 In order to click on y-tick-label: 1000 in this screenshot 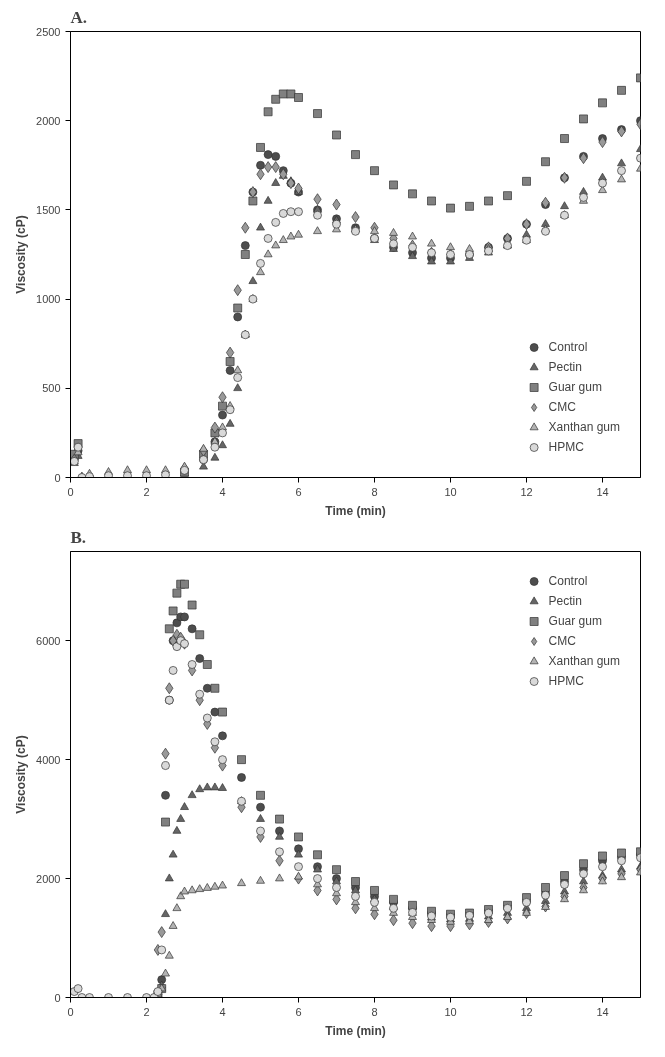, I will do `click(48, 299)`.